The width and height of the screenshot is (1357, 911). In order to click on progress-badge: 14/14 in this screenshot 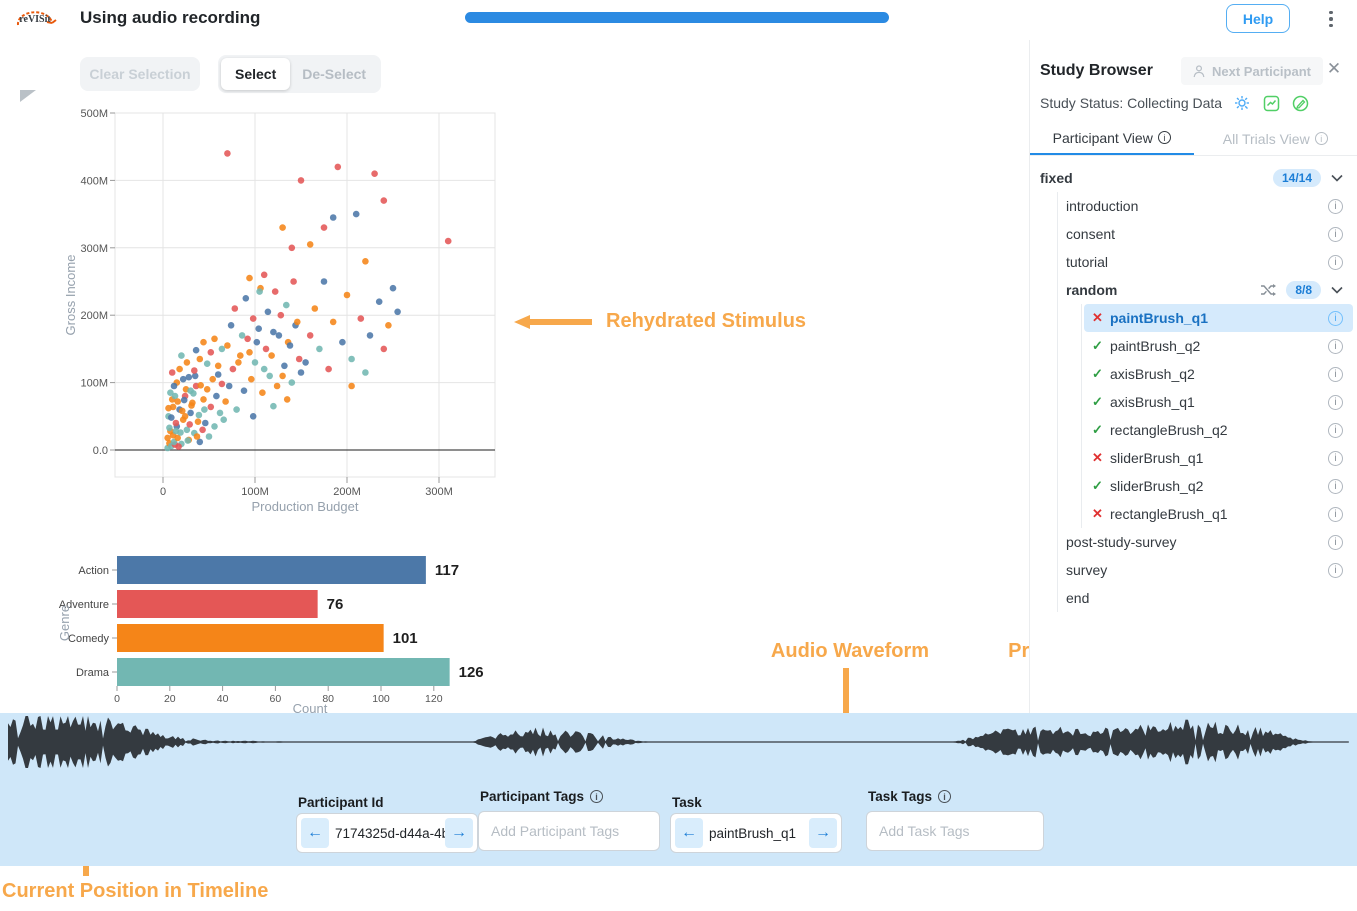, I will do `click(1296, 178)`.